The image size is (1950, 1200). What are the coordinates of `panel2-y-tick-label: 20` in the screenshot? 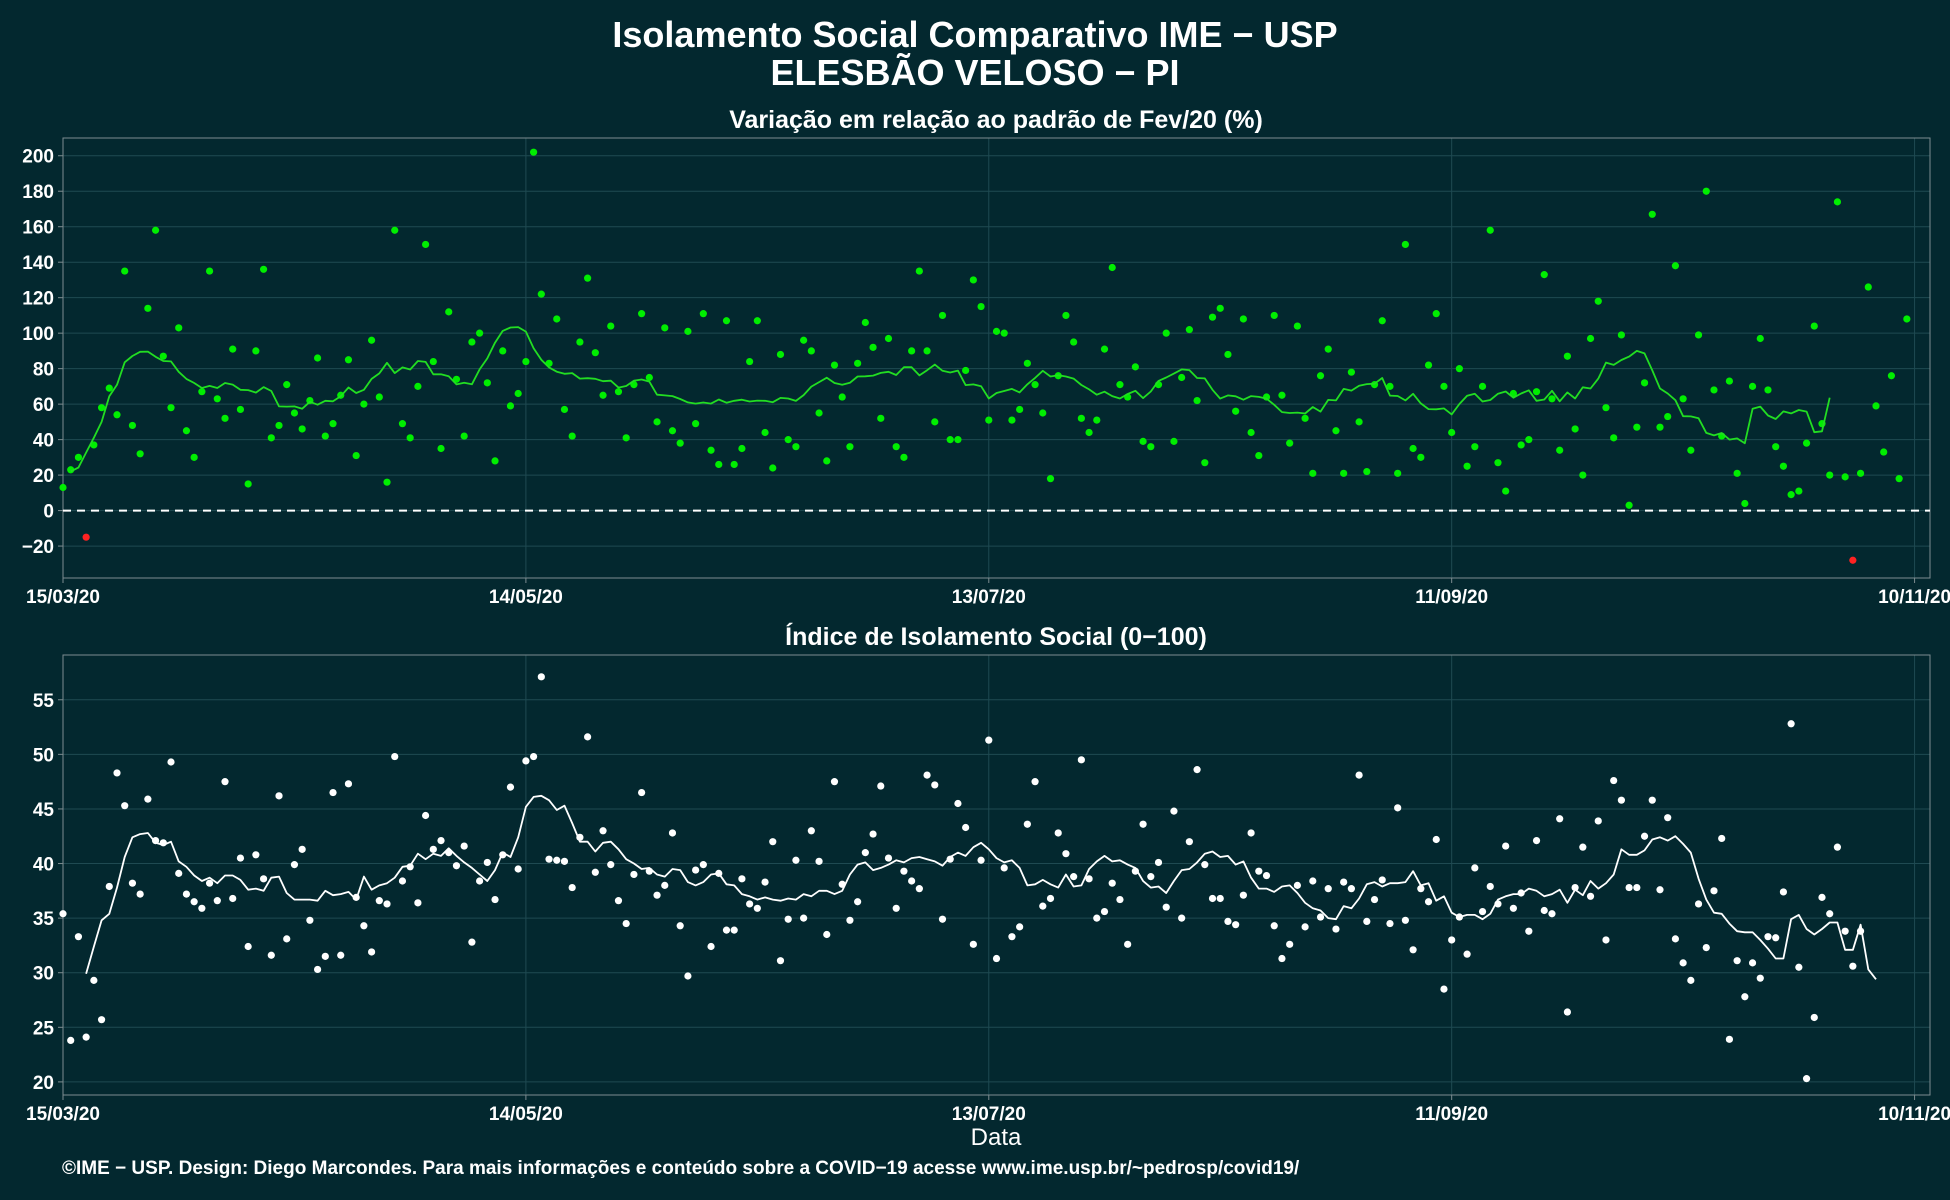 It's located at (43, 1083).